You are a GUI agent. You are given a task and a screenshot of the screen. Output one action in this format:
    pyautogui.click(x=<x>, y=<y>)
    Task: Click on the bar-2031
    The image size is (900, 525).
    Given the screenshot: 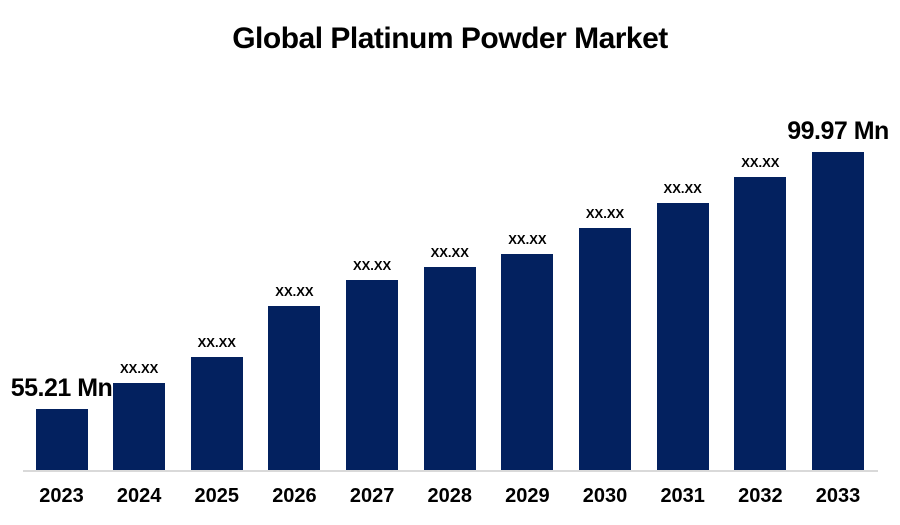 What is the action you would take?
    pyautogui.click(x=682, y=336)
    